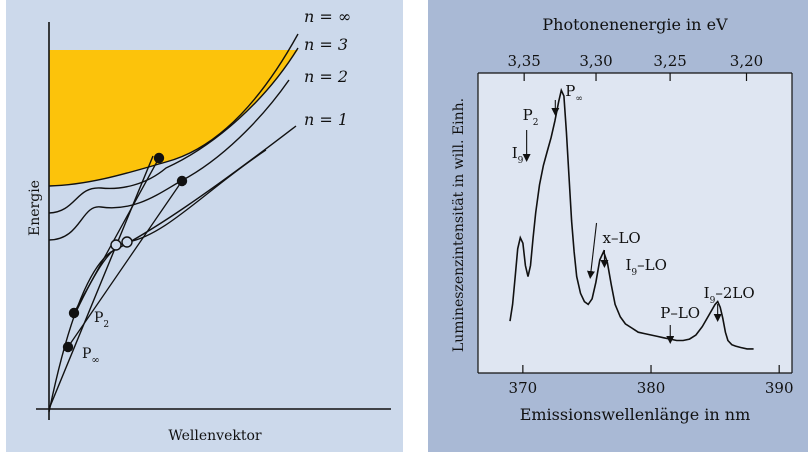 The height and width of the screenshot is (456, 812). I want to click on point-pinf, so click(68, 347).